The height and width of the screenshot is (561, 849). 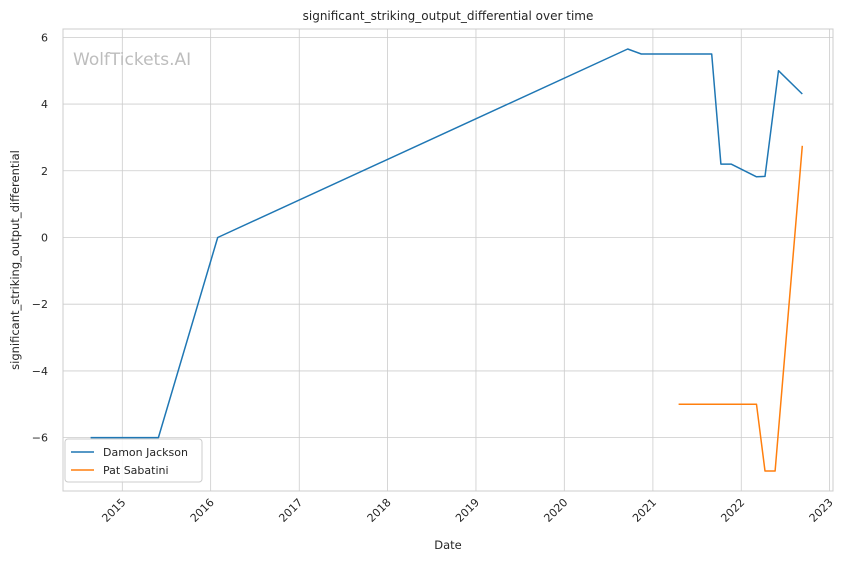 I want to click on y-tick-label: 6, so click(x=44, y=37).